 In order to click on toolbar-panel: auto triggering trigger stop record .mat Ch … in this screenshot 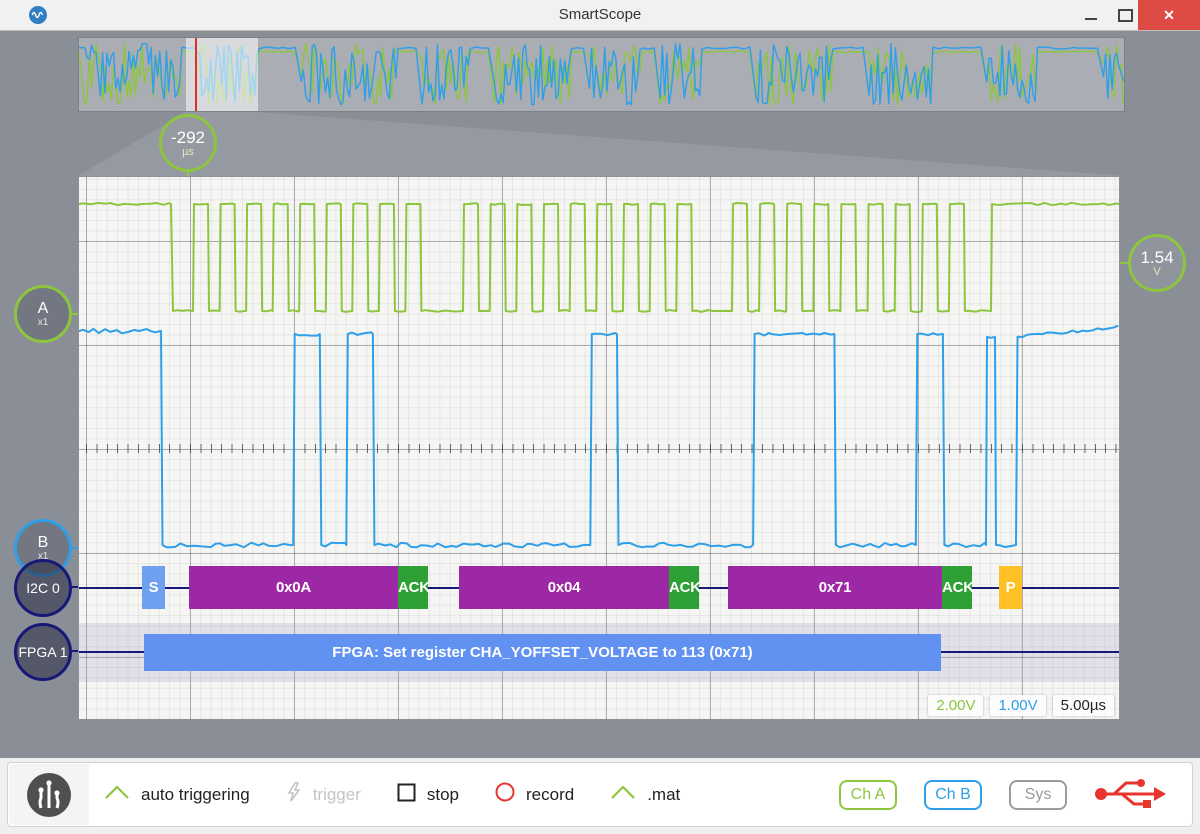, I will do `click(600, 794)`.